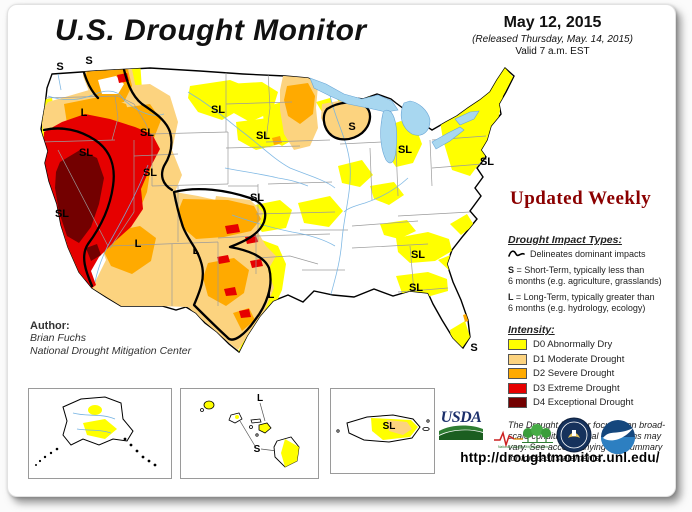 This screenshot has height=512, width=692. What do you see at coordinates (588, 254) in the screenshot?
I see `delineates-label: Delineates dominant impacts` at bounding box center [588, 254].